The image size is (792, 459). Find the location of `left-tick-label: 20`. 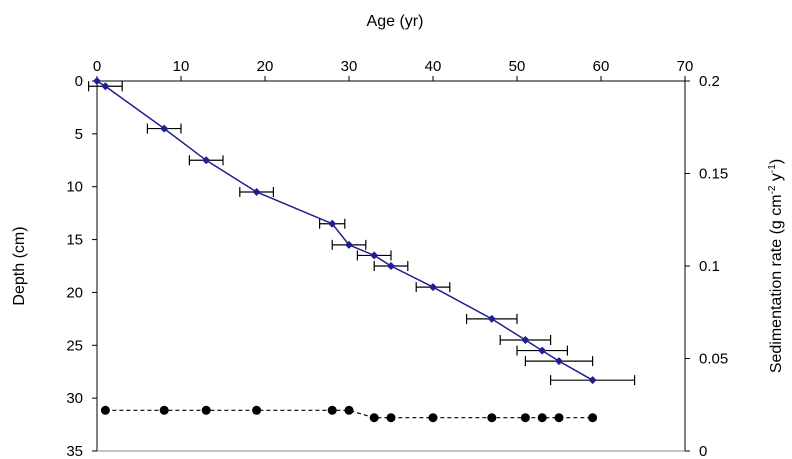

left-tick-label: 20 is located at coordinates (74, 292).